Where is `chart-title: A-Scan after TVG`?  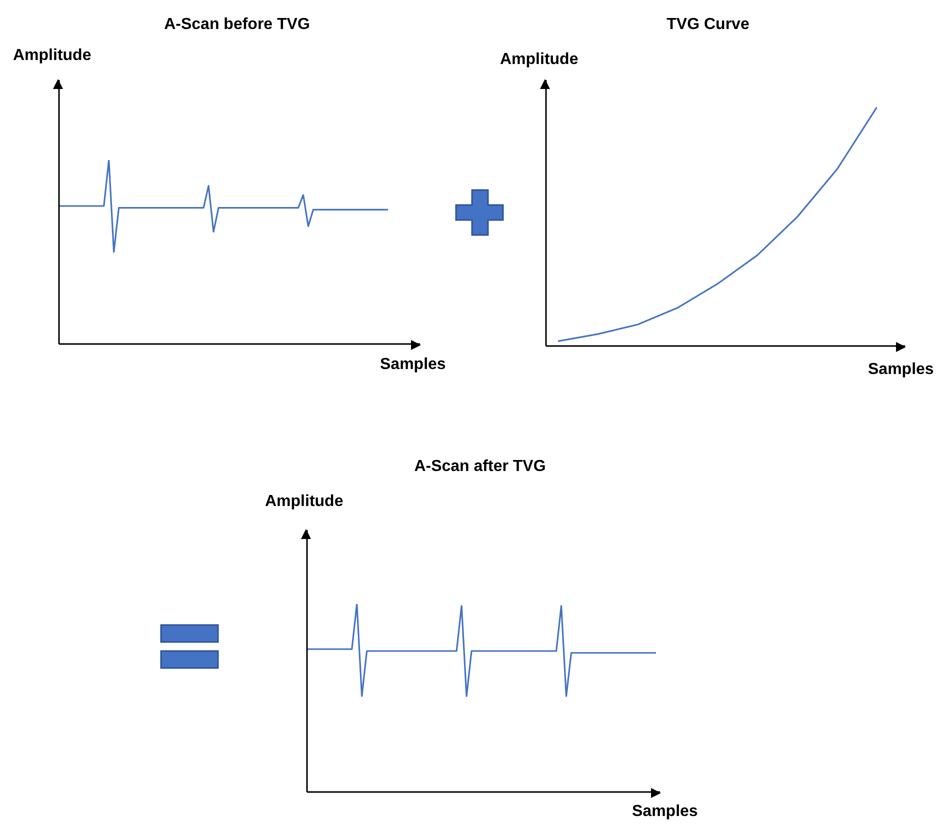 chart-title: A-Scan after TVG is located at coordinates (480, 467).